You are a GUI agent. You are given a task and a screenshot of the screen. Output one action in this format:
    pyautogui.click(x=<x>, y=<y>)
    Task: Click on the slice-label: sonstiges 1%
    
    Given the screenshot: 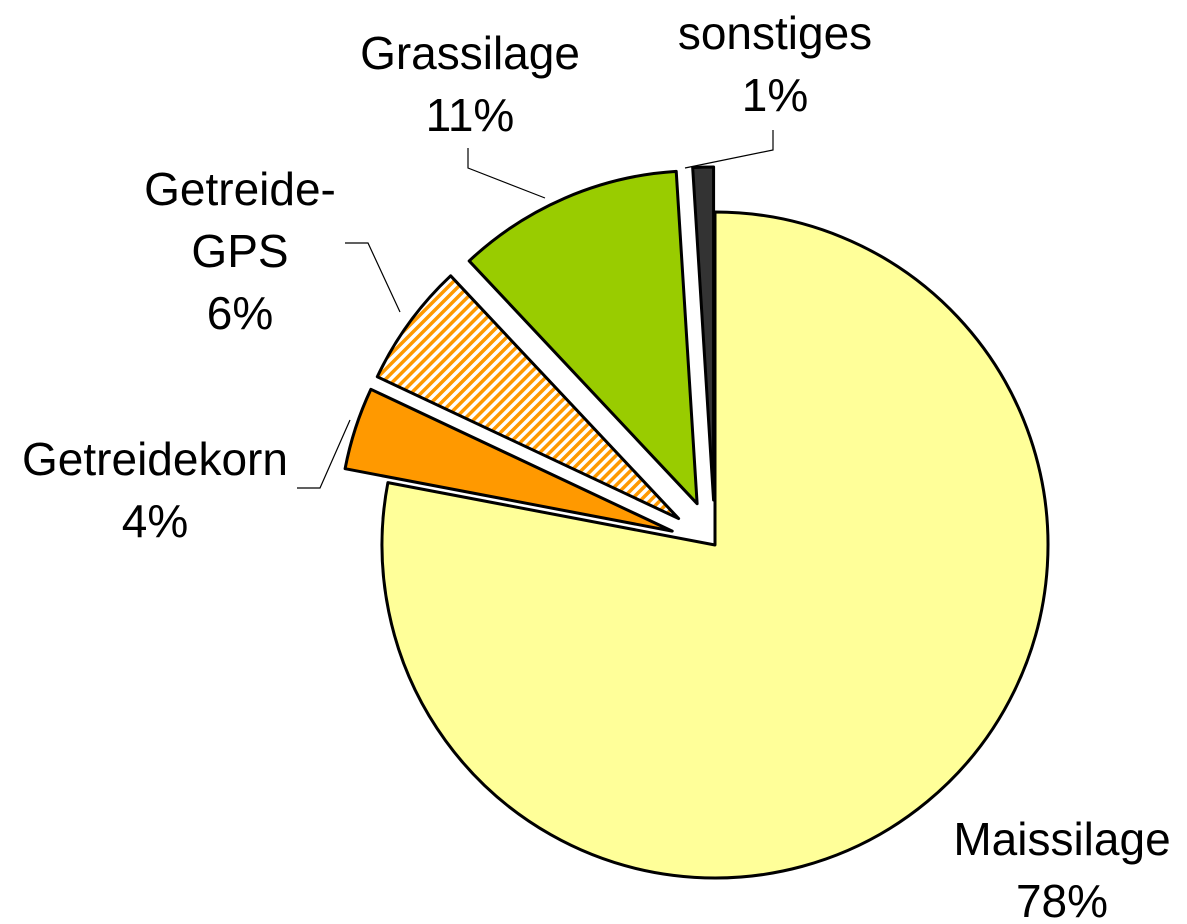 What is the action you would take?
    pyautogui.click(x=775, y=64)
    